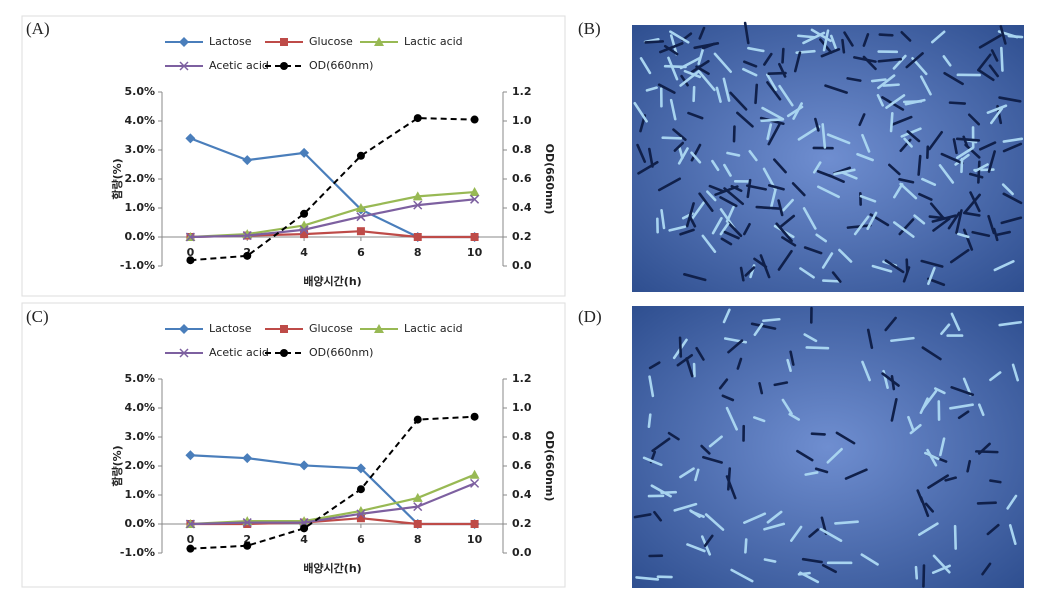 The height and width of the screenshot is (592, 1040). What do you see at coordinates (139, 149) in the screenshot?
I see `y-tick-label: 3.0%` at bounding box center [139, 149].